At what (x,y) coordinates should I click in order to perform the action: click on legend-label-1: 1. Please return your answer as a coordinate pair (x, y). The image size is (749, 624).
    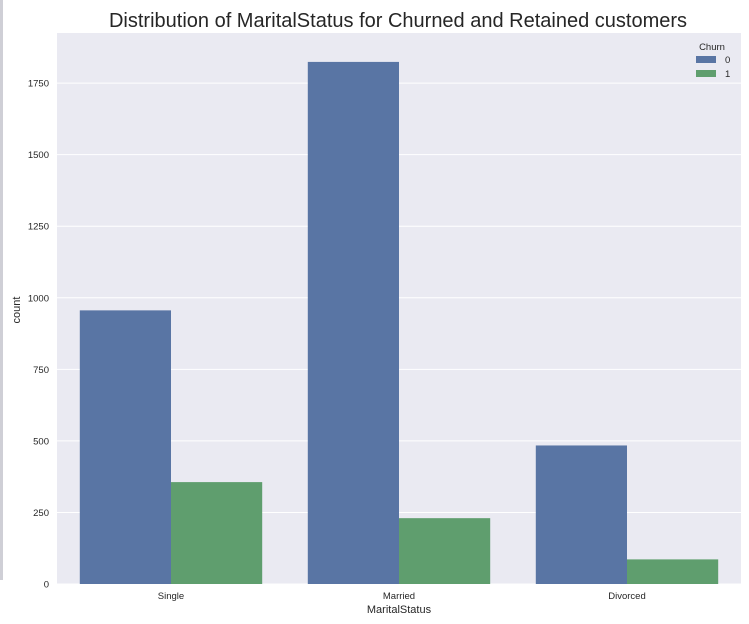
    Looking at the image, I should click on (727, 74).